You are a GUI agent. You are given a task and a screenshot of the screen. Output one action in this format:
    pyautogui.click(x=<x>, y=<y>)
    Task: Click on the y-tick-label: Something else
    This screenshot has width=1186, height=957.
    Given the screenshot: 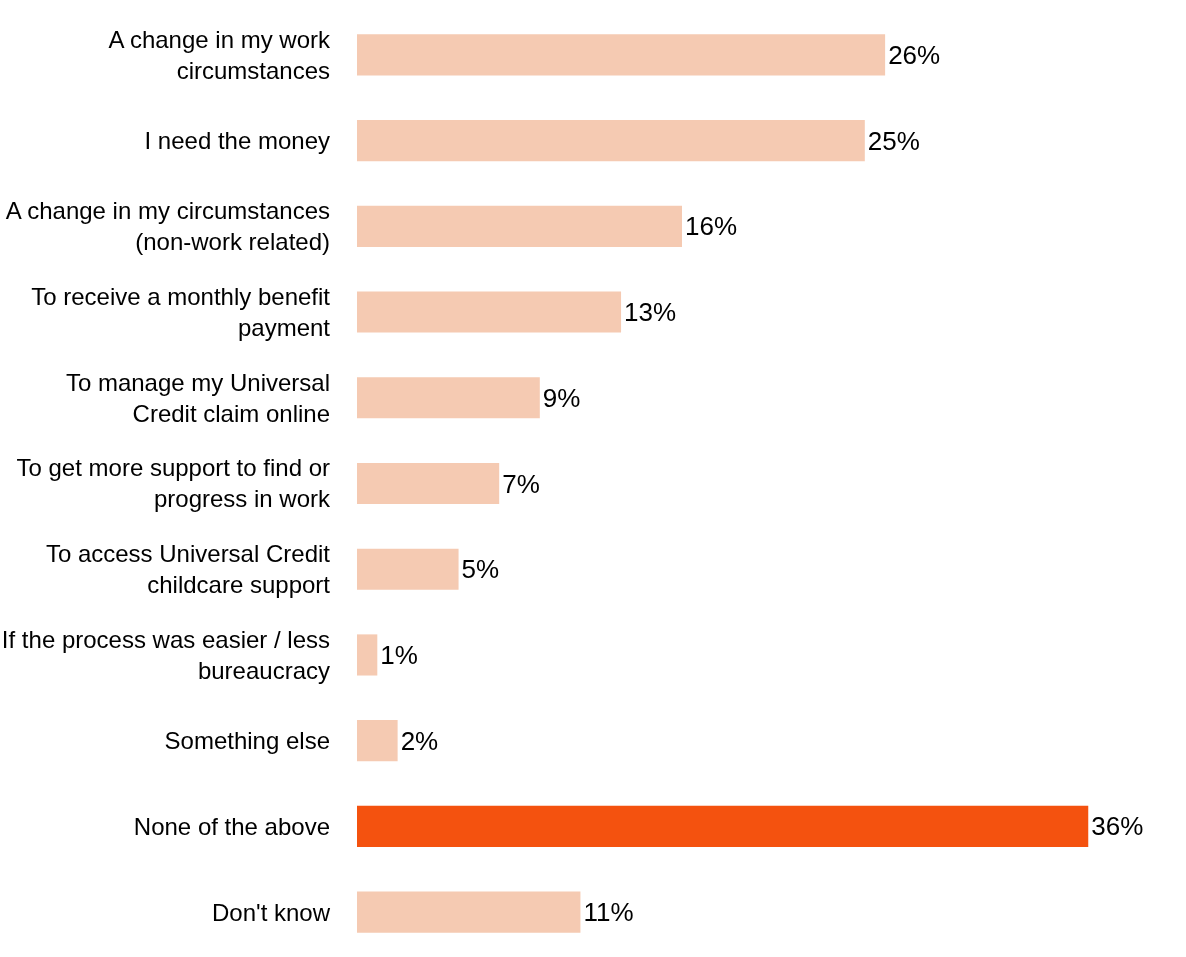 What is the action you would take?
    pyautogui.click(x=247, y=741)
    